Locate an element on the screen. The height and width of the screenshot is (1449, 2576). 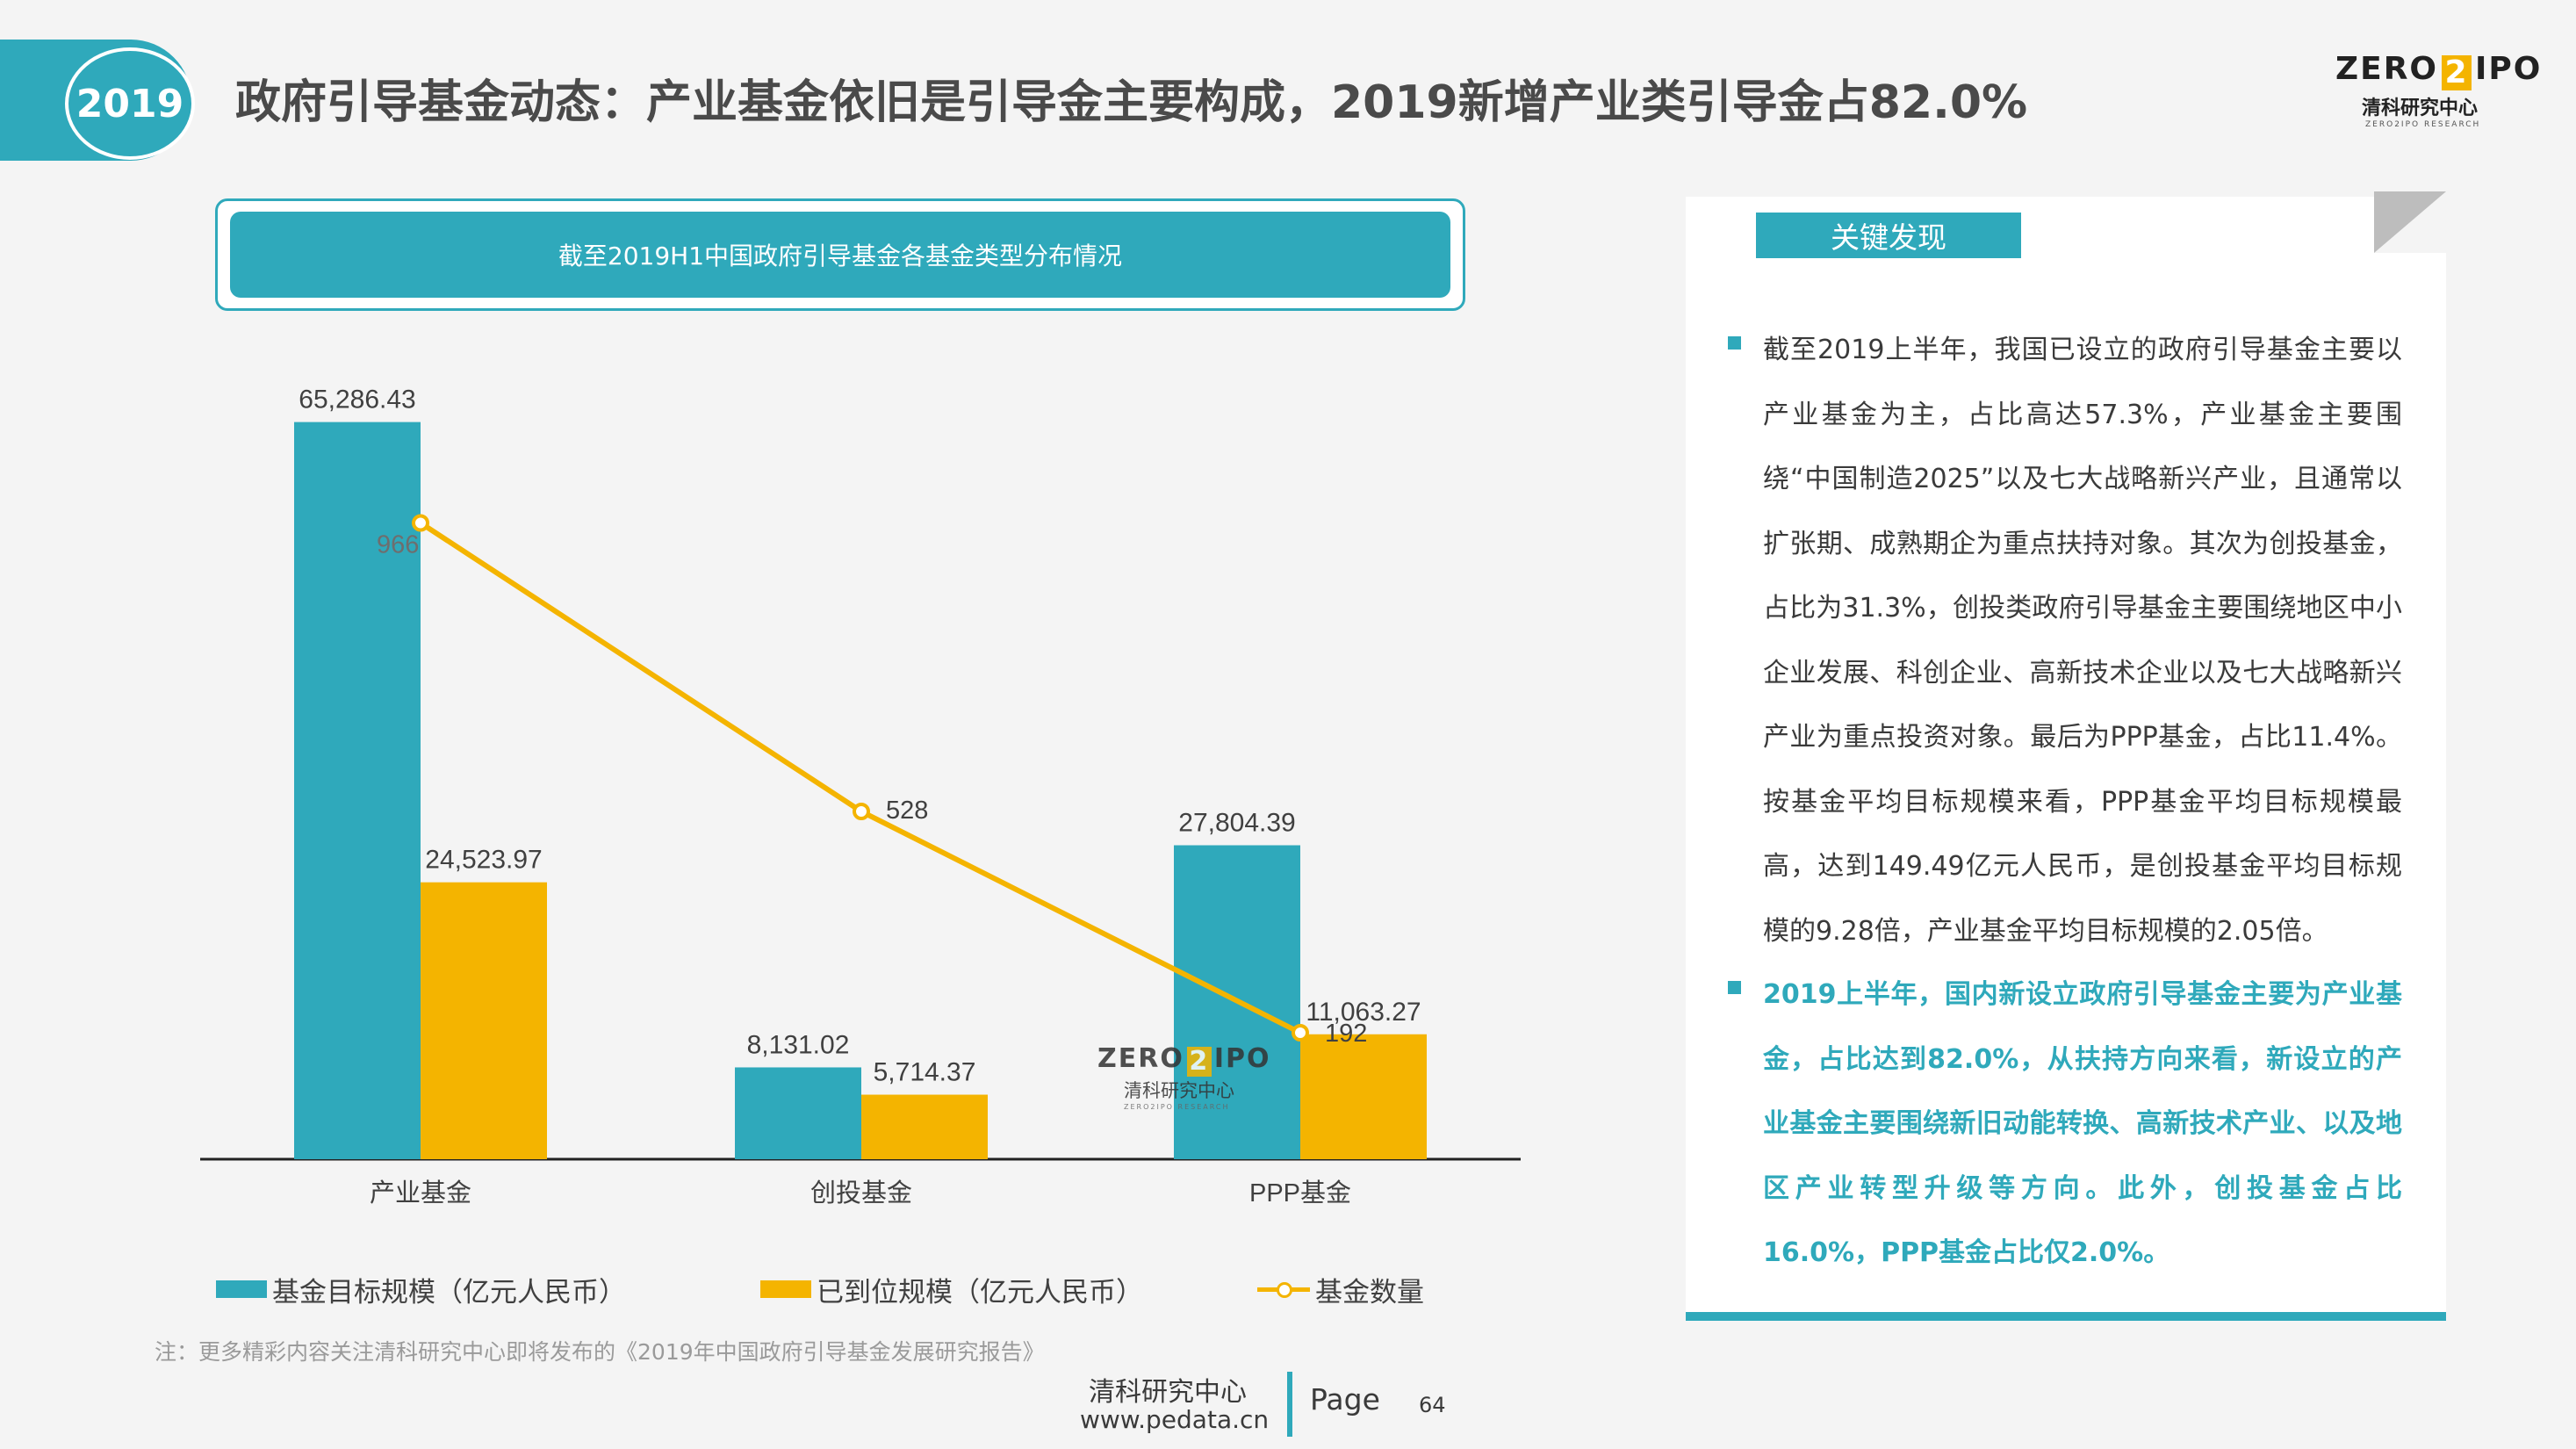
legend-swatch-yellow is located at coordinates (785, 1289).